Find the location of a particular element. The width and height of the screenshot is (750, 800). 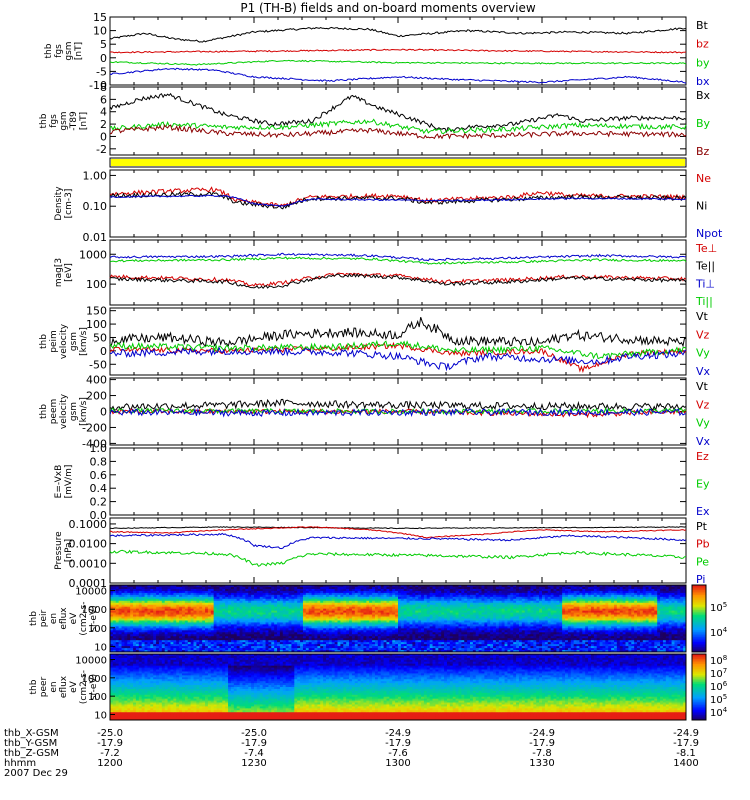

panel-10-ylabel-6: sr-eV) is located at coordinates (94, 687).